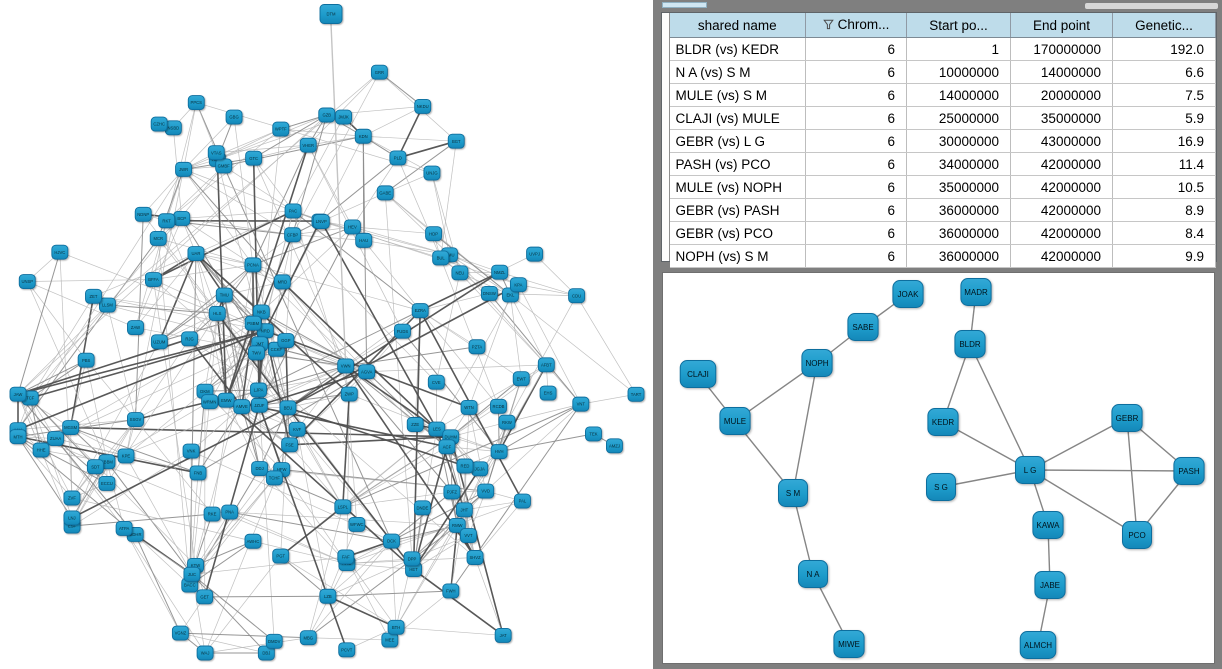 The image size is (1222, 669). What do you see at coordinates (56, 438) in the screenshot?
I see `network-node: ZUAA` at bounding box center [56, 438].